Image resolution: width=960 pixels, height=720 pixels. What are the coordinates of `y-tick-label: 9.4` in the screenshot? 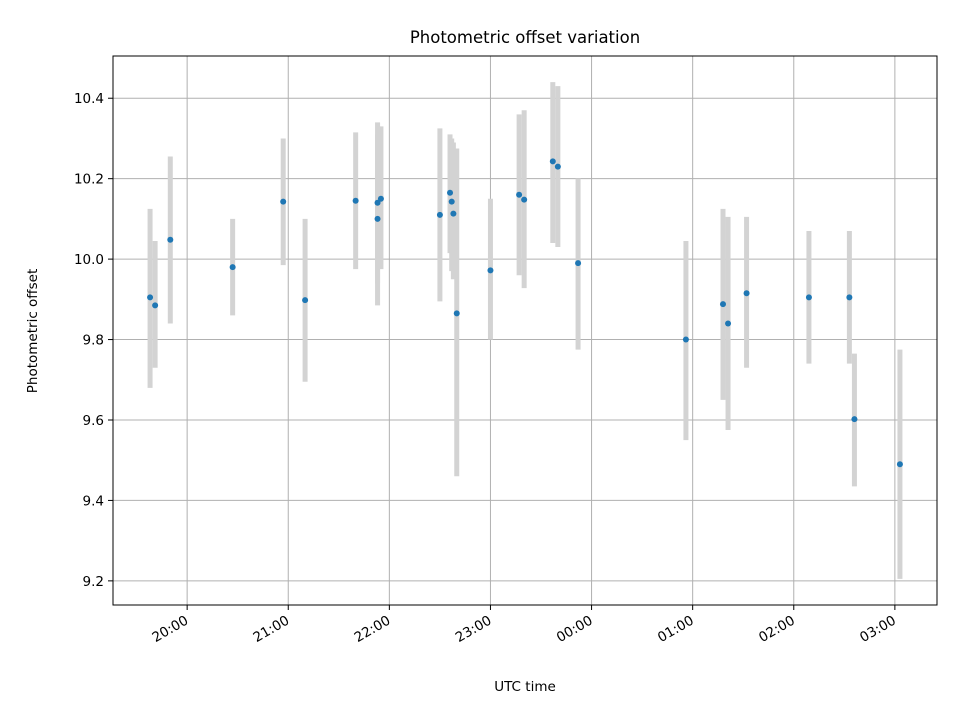 It's located at (93, 501).